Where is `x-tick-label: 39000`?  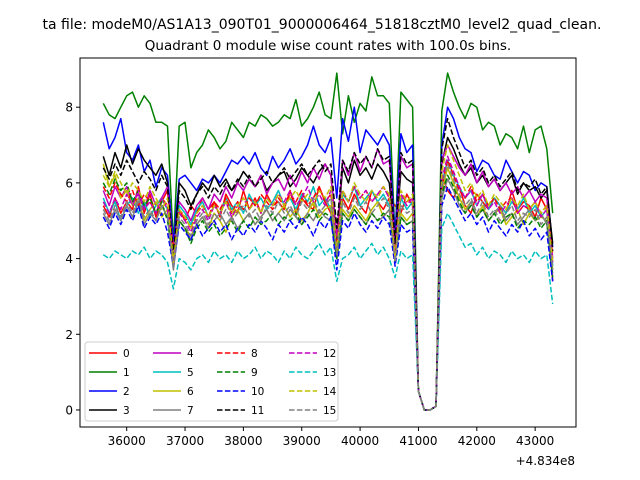
x-tick-label: 39000 is located at coordinates (302, 441).